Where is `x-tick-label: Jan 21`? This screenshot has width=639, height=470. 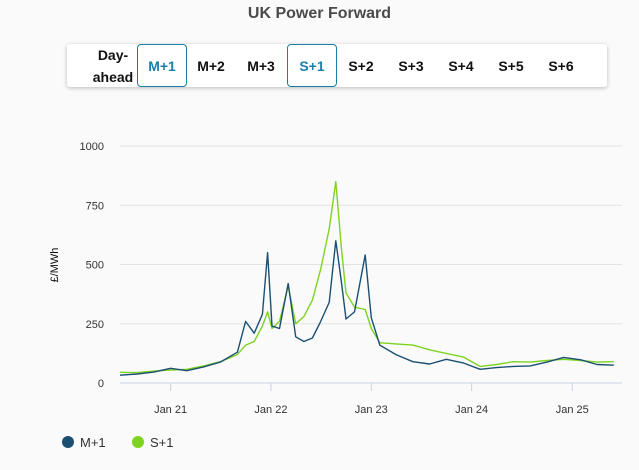
x-tick-label: Jan 21 is located at coordinates (170, 410).